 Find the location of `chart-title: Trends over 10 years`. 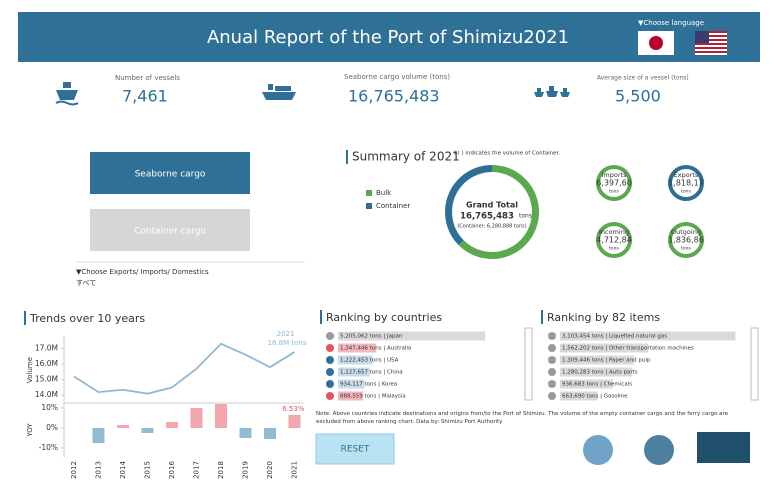

chart-title: Trends over 10 years is located at coordinates (87, 318).